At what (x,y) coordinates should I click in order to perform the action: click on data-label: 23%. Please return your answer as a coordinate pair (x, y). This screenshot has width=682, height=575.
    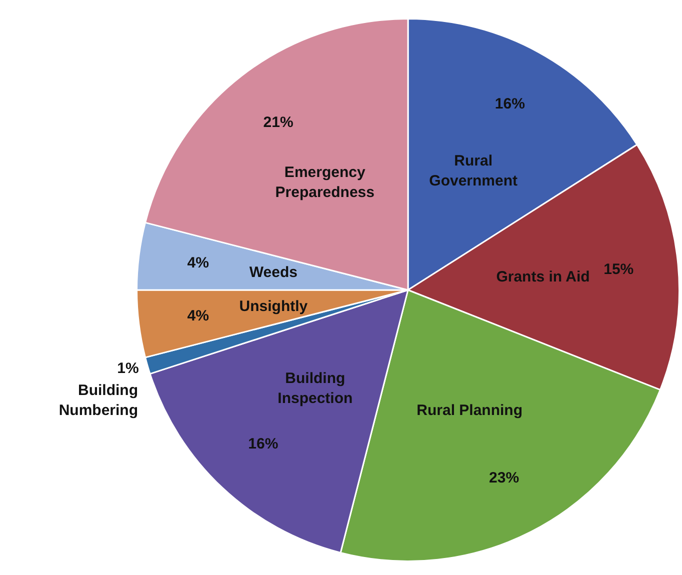
    Looking at the image, I should click on (504, 478).